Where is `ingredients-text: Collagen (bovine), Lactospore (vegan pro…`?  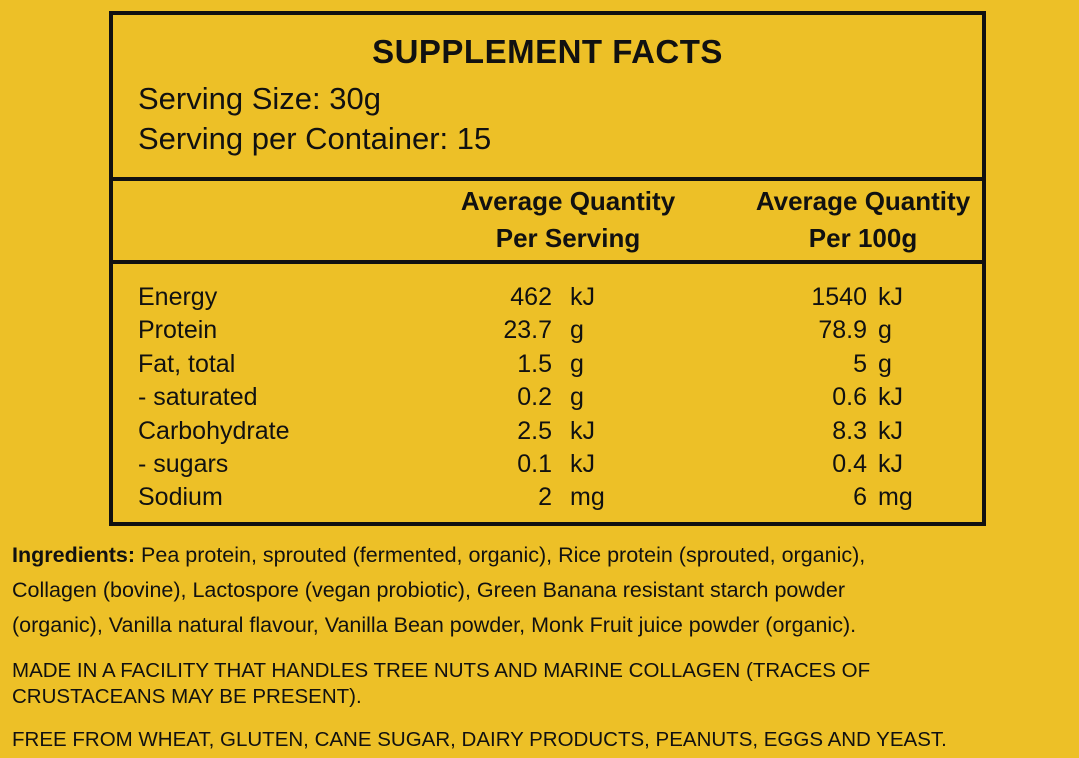 ingredients-text: Collagen (bovine), Lactospore (vegan pro… is located at coordinates (428, 590).